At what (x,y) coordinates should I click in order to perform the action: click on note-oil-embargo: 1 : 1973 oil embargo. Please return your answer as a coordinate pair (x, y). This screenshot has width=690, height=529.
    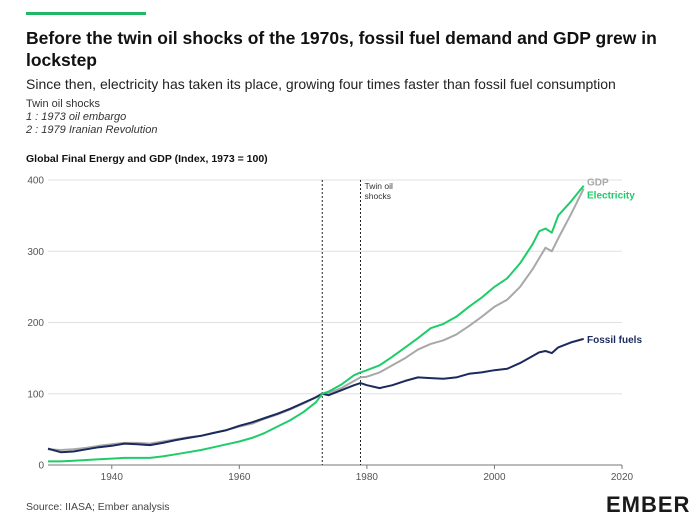
    Looking at the image, I should click on (76, 117).